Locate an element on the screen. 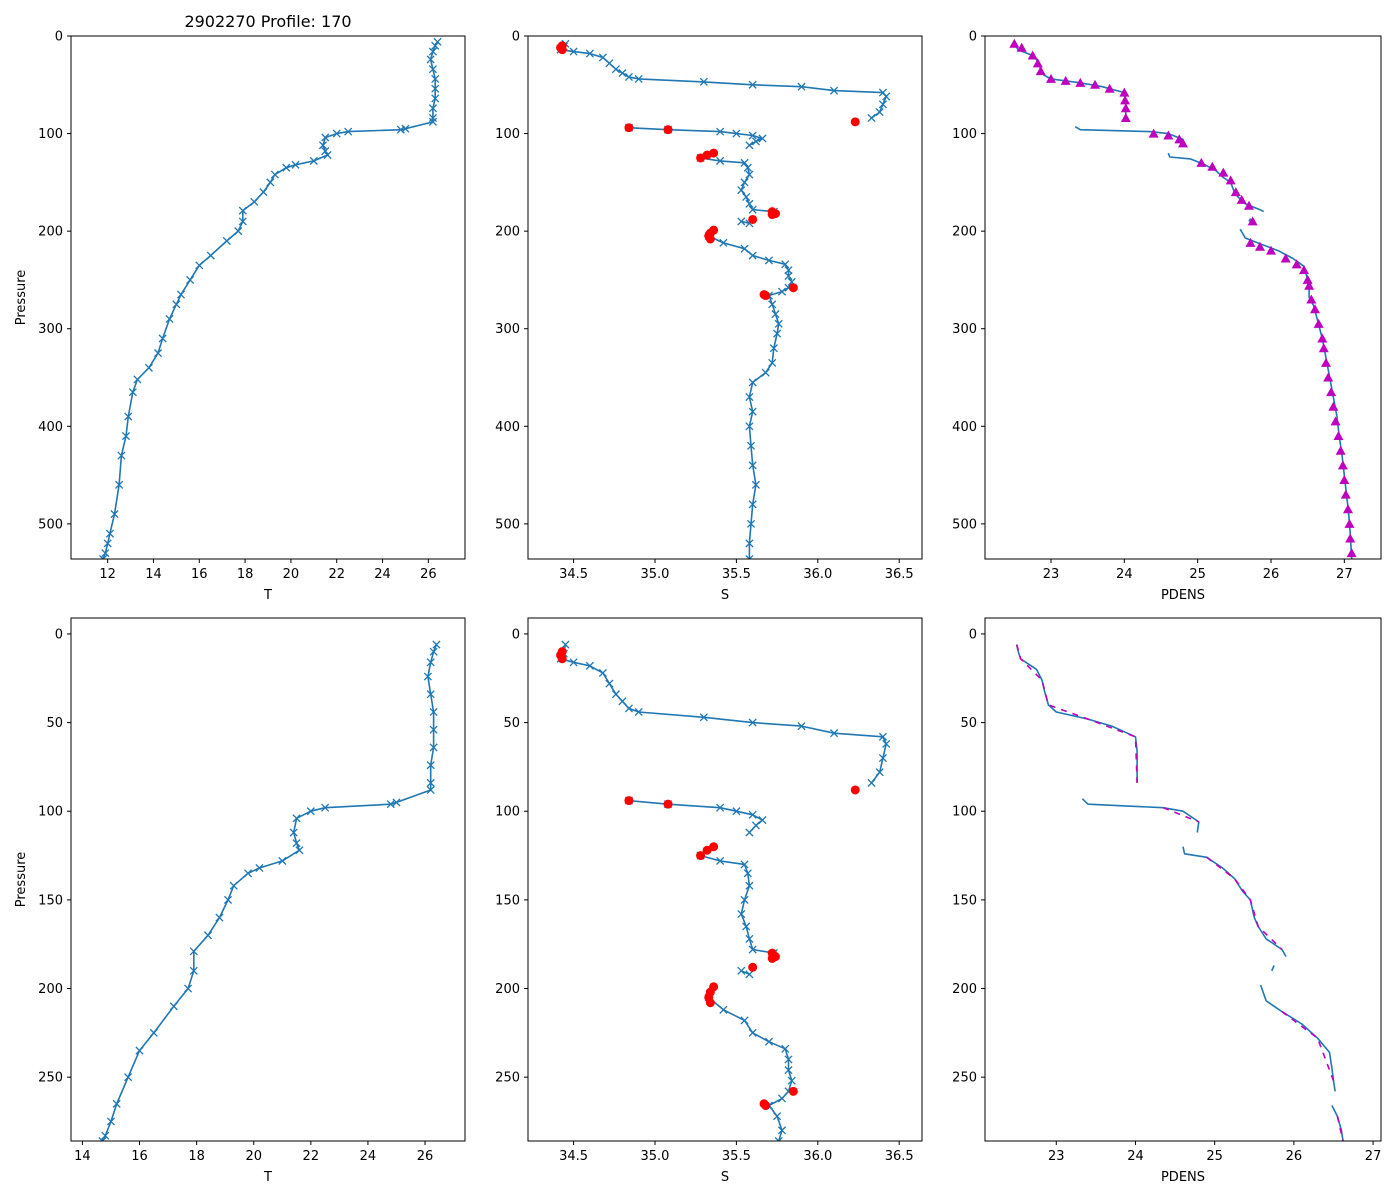 Image resolution: width=1400 pixels, height=1200 pixels. bot-temp-ytick-label: 100 is located at coordinates (50, 812).